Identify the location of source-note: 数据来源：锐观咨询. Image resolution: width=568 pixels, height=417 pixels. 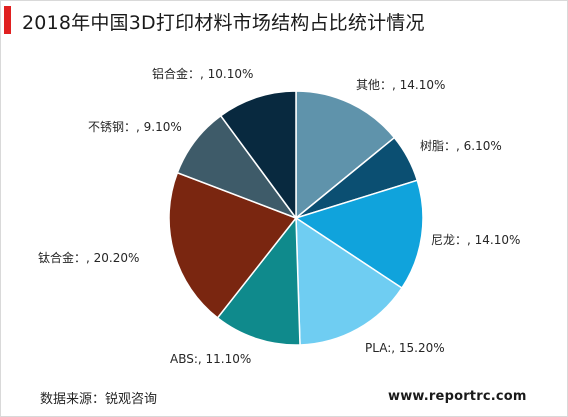
(99, 399).